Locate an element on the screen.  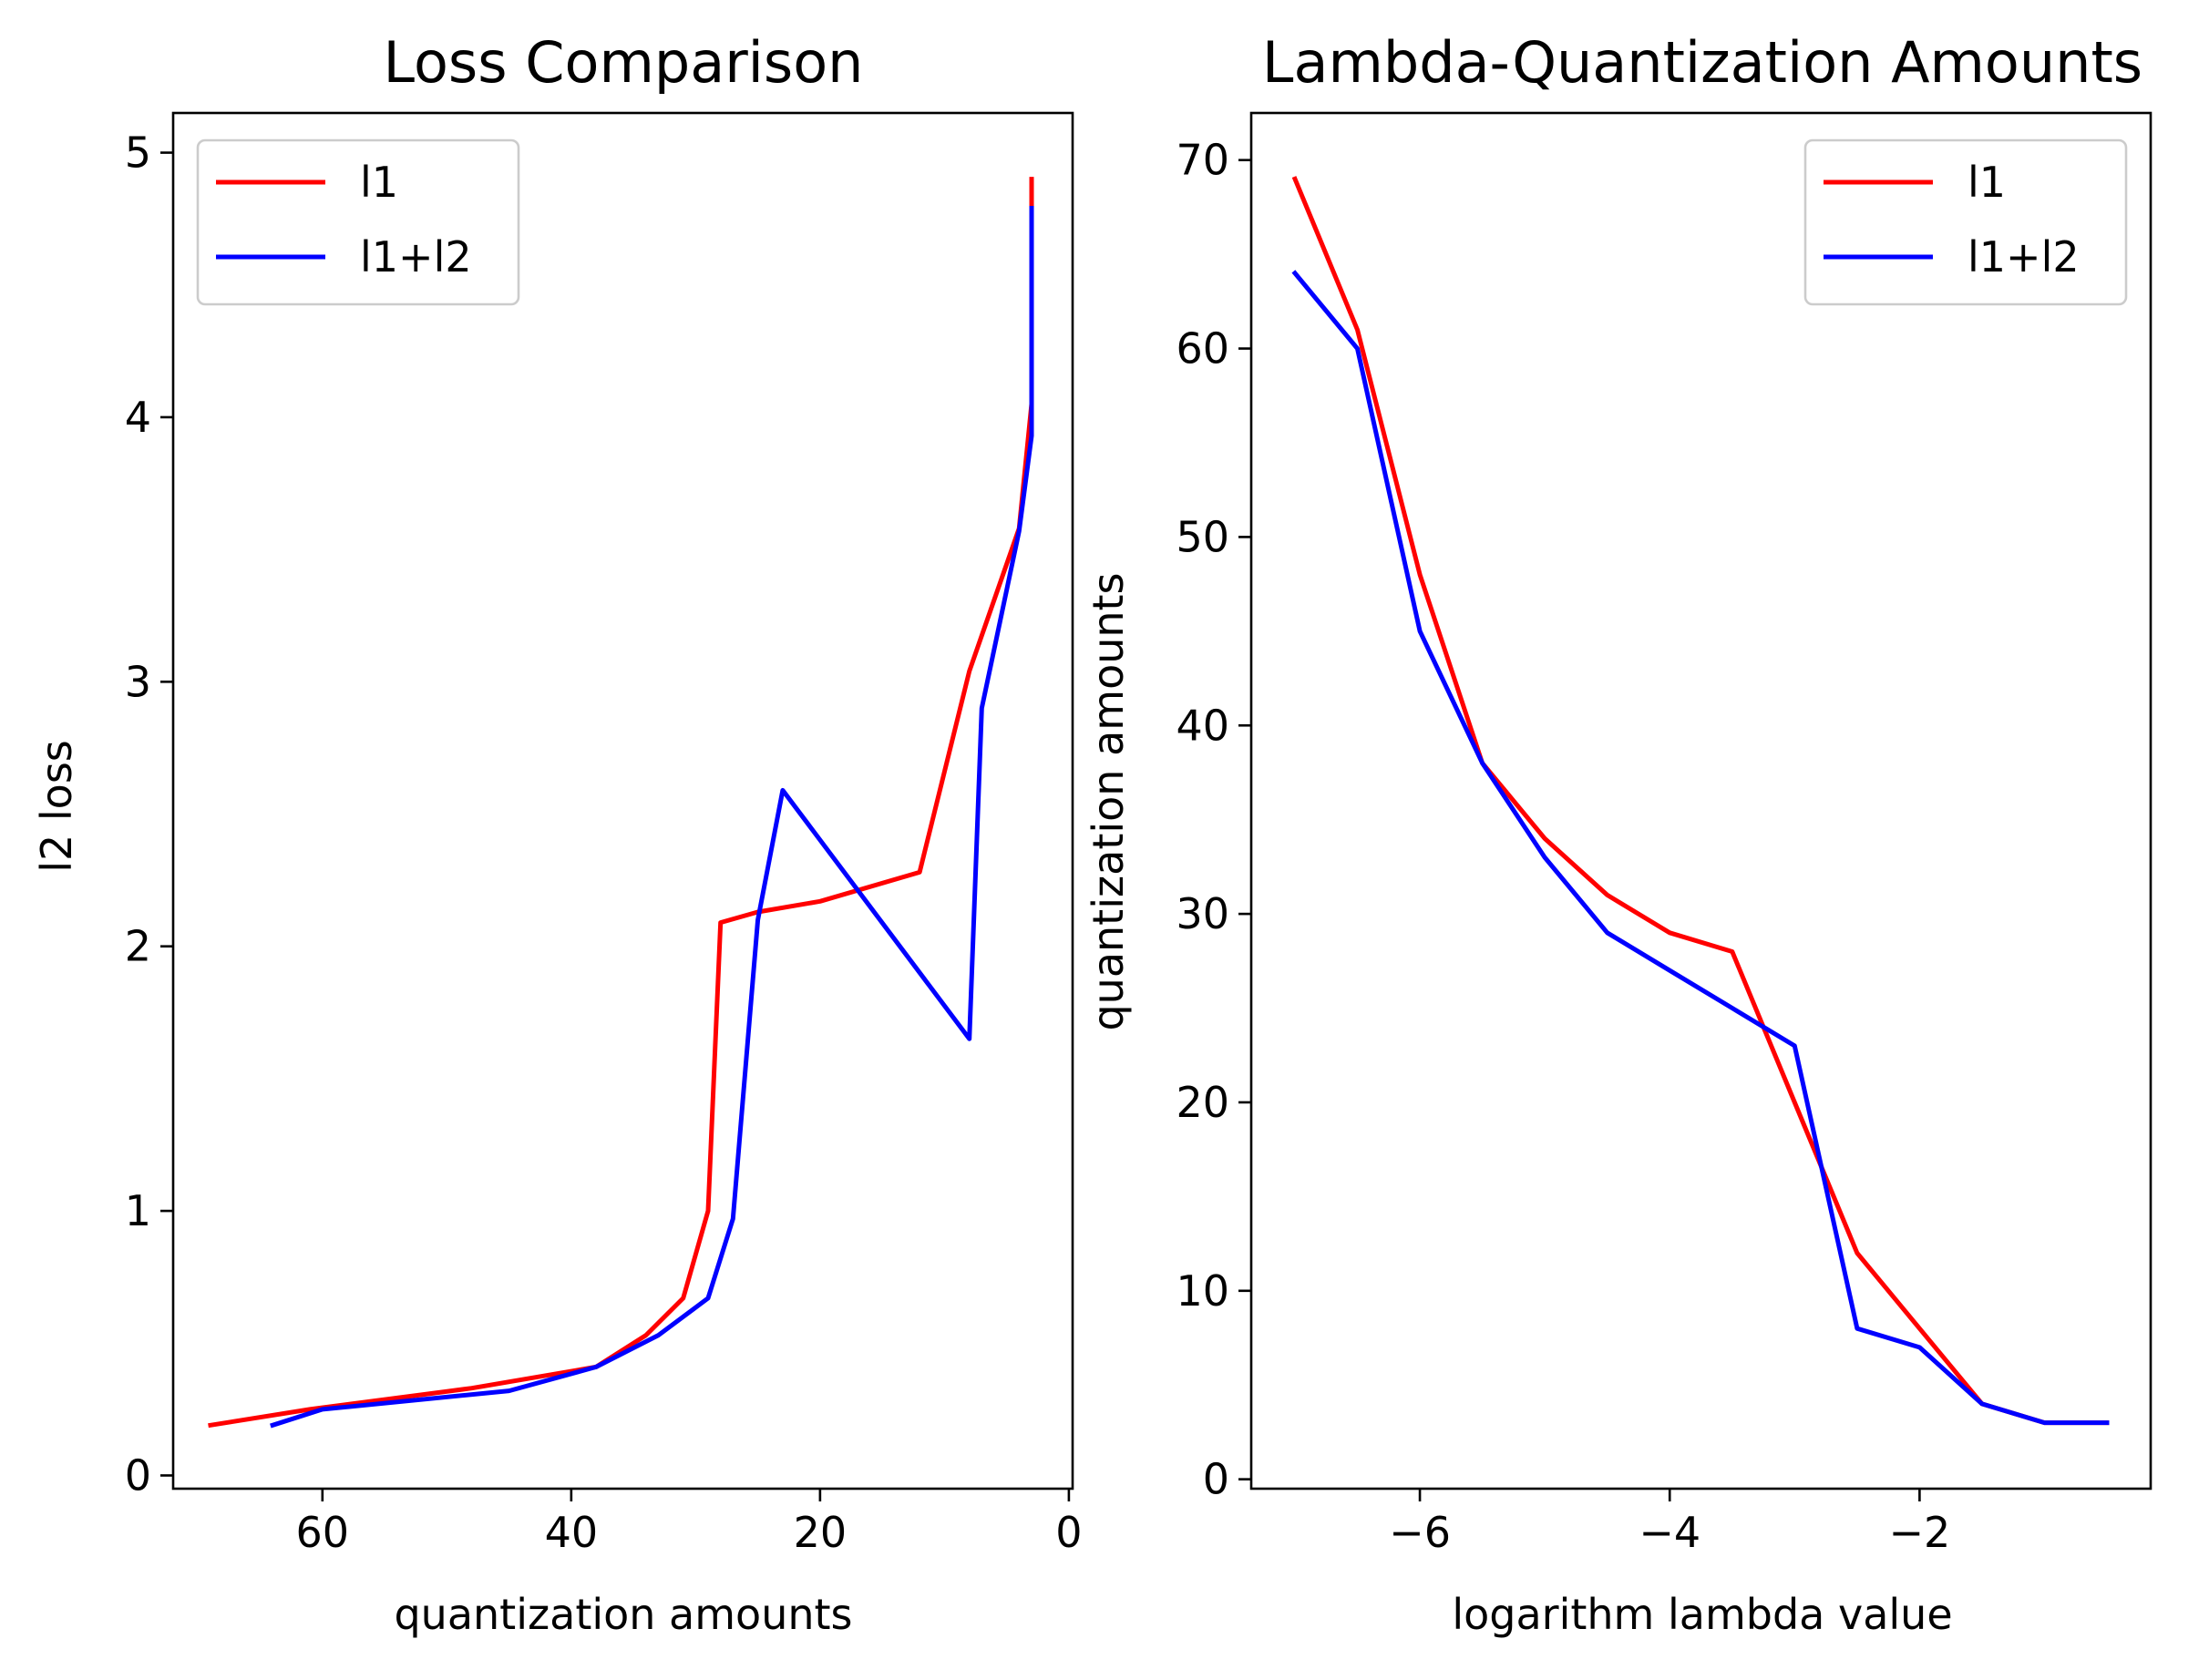
lambda-quantization-ytick-label: 0 is located at coordinates (1216, 1480).